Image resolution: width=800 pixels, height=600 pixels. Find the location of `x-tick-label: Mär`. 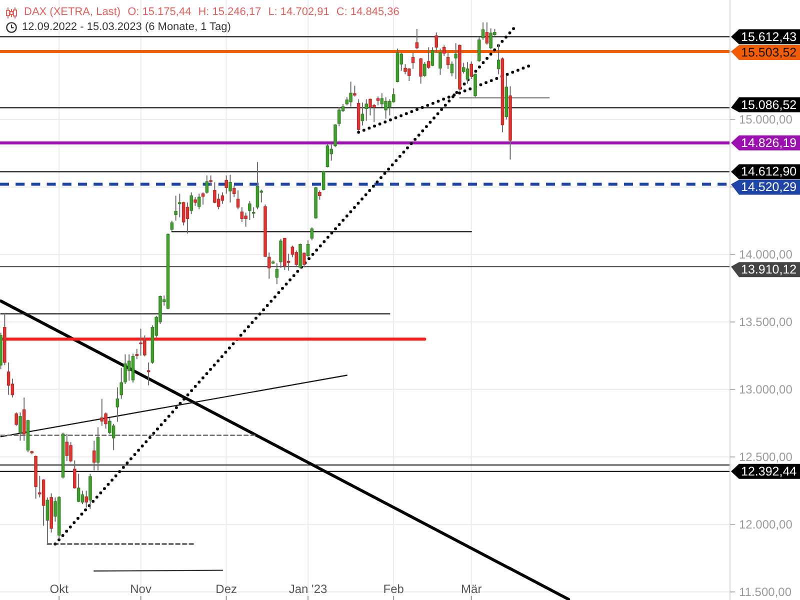

x-tick-label: Mär is located at coordinates (471, 589).